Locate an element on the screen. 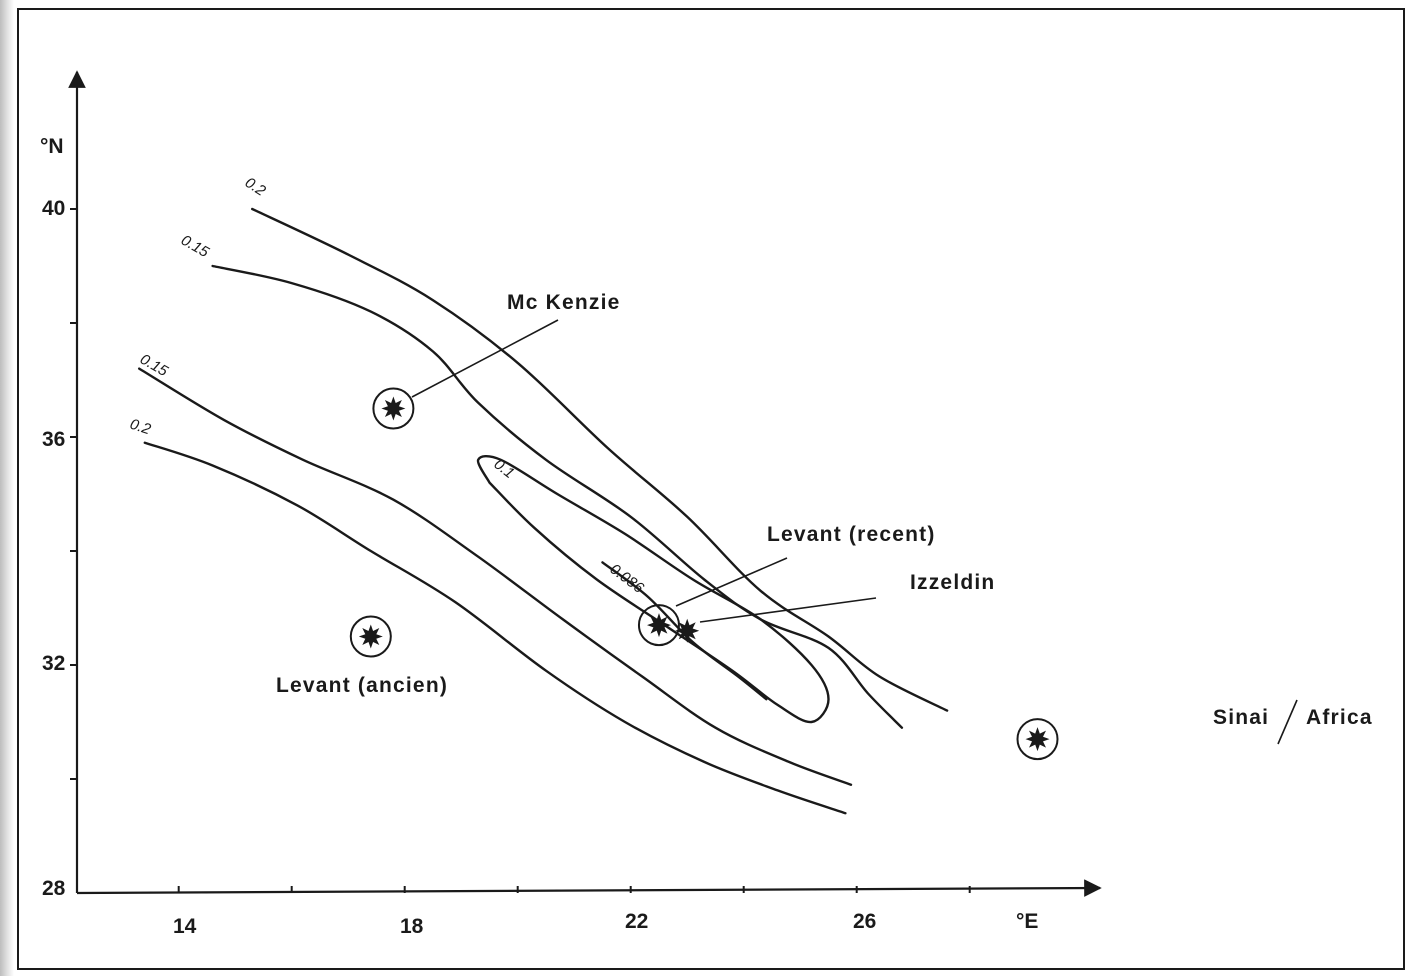 The width and height of the screenshot is (1411, 976). site-star-icon-mc-kenzie is located at coordinates (393, 408).